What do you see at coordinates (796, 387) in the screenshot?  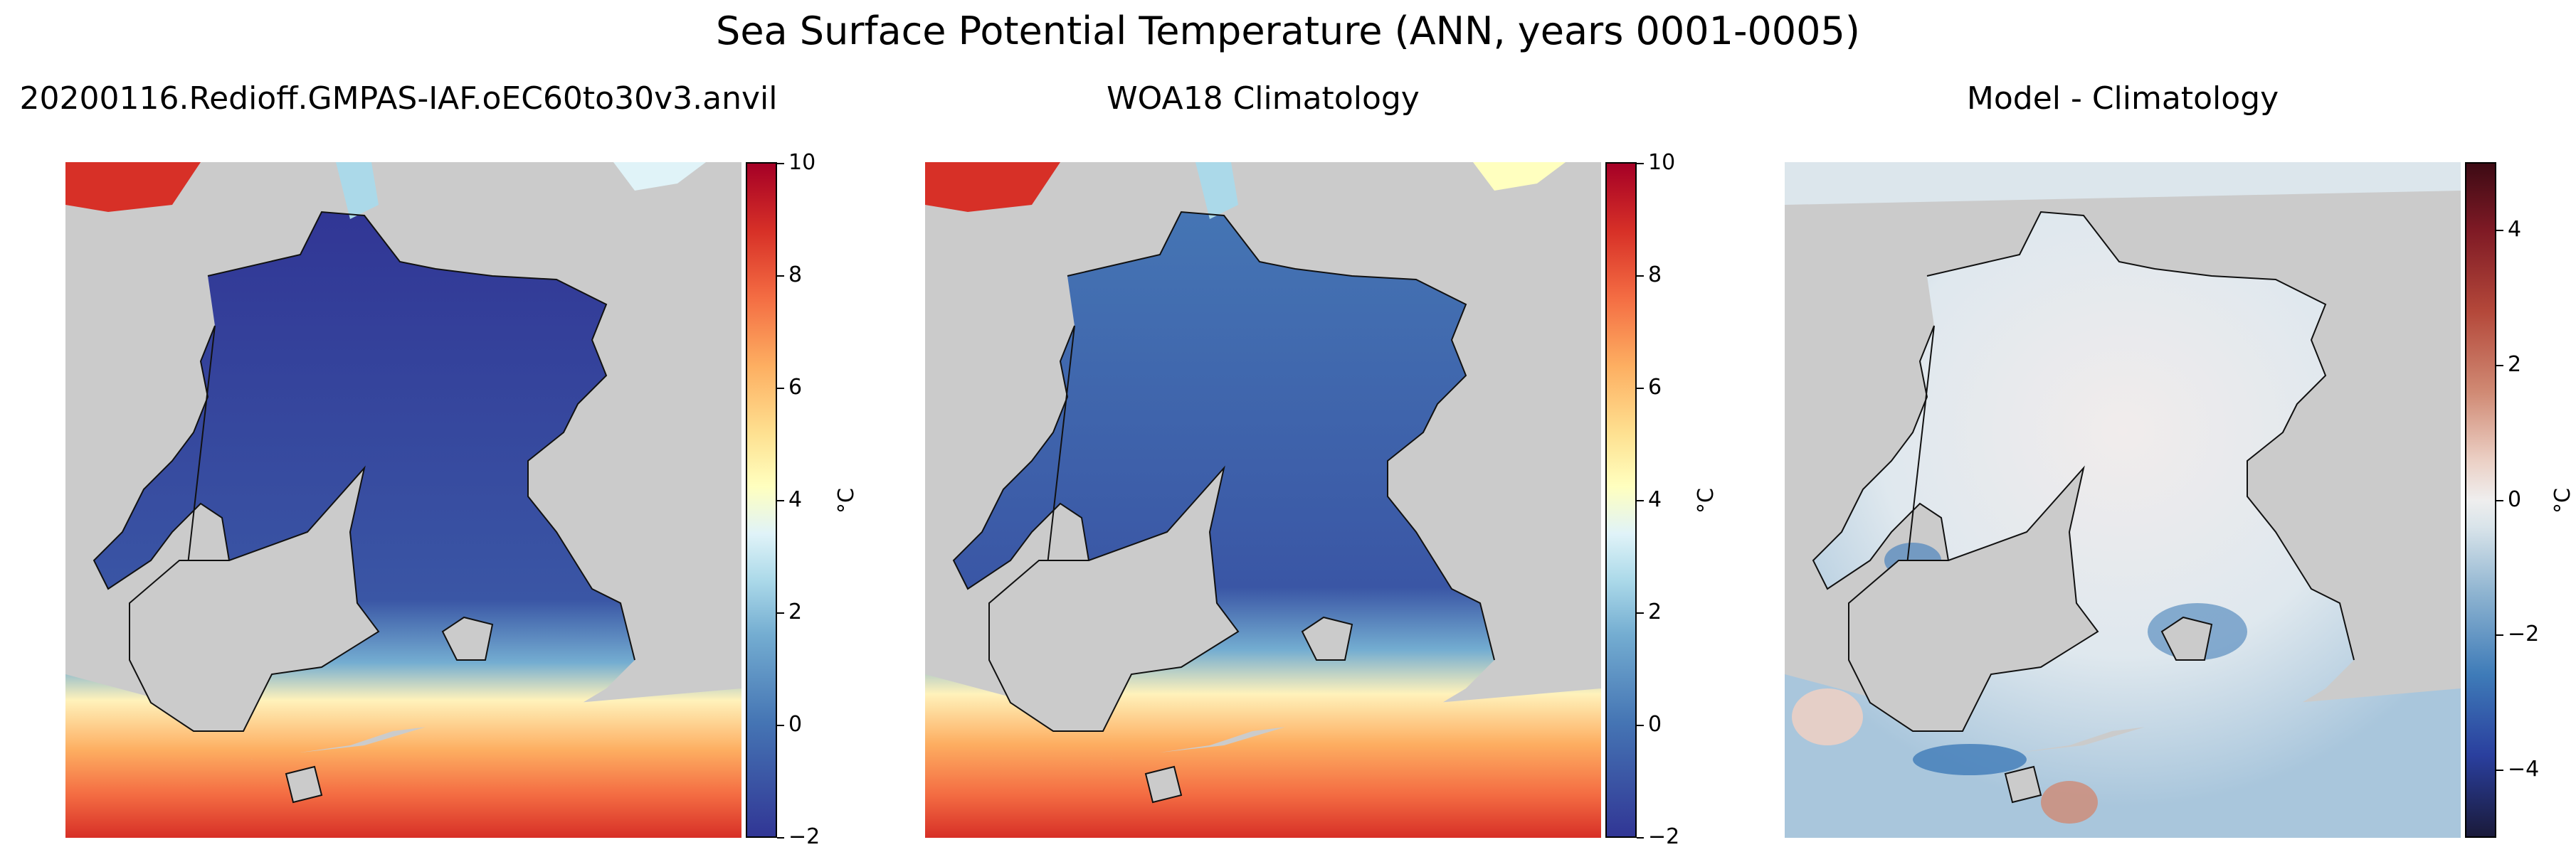 I see `colorbar-model-tick: 6` at bounding box center [796, 387].